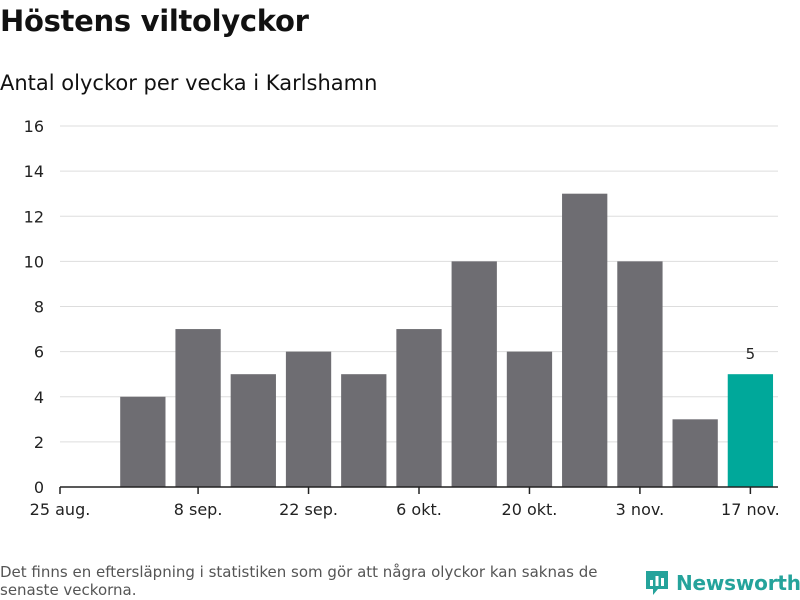 This screenshot has height=600, width=800. I want to click on x-tick-label: 3 nov., so click(640, 509).